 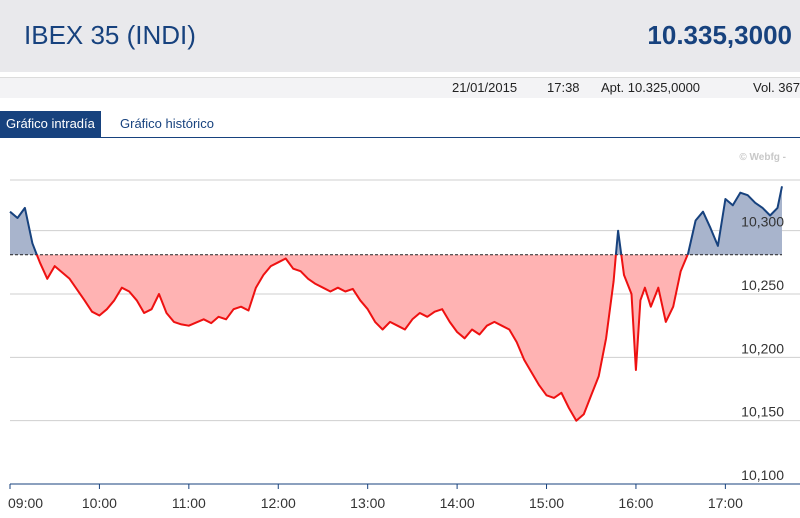 What do you see at coordinates (719, 35) in the screenshot?
I see `last-price: 10.335,3000` at bounding box center [719, 35].